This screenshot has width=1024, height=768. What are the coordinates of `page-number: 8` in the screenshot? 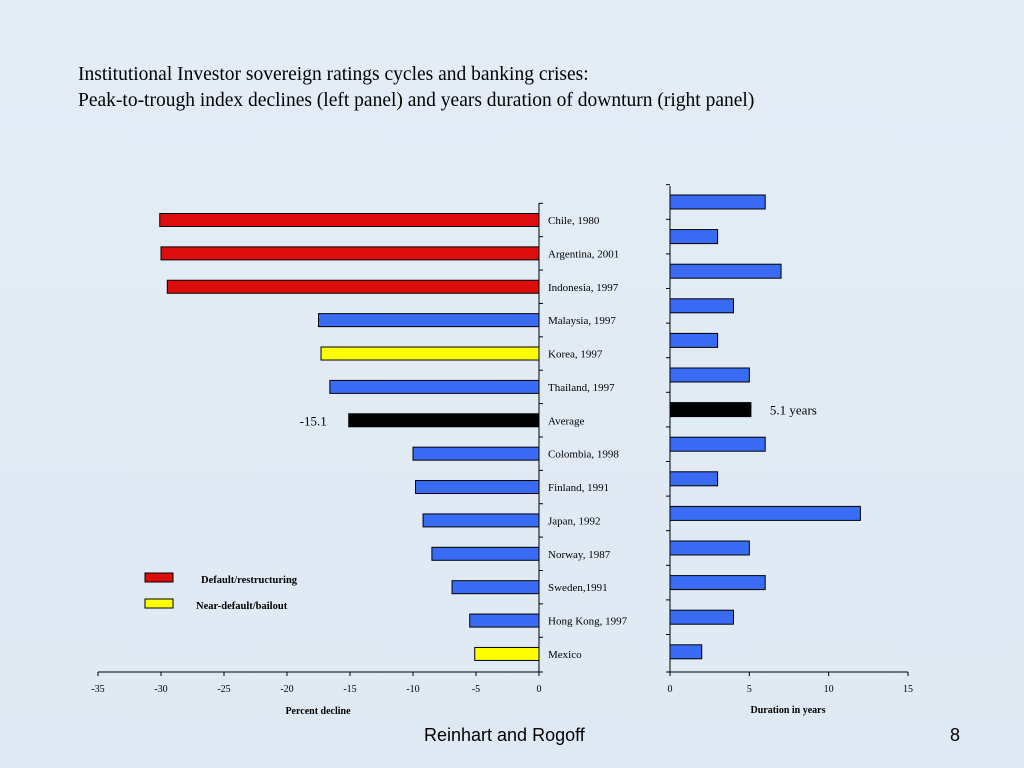 It's located at (955, 735).